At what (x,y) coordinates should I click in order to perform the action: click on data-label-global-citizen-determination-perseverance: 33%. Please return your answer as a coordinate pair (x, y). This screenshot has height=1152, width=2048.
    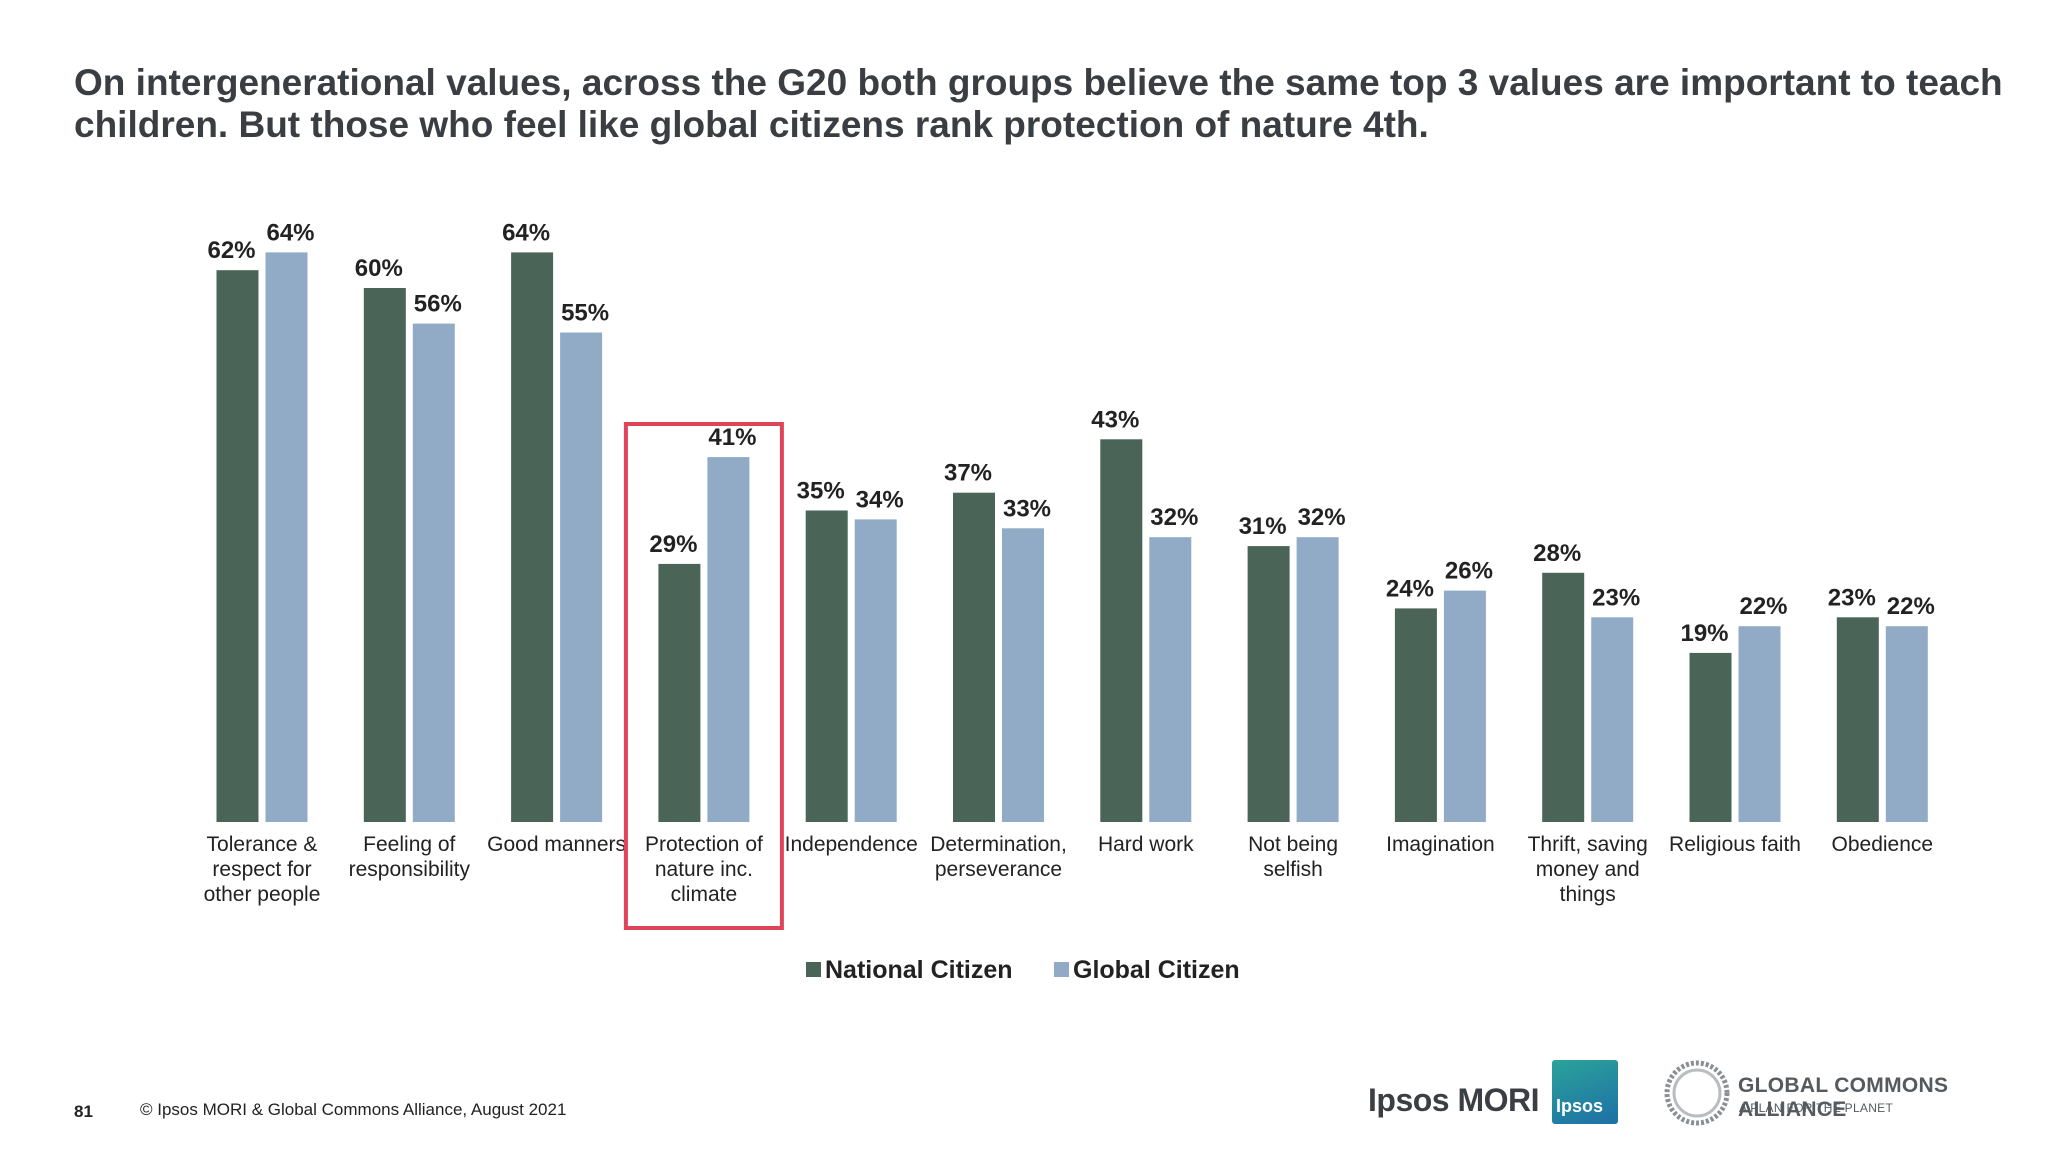
    Looking at the image, I should click on (1027, 508).